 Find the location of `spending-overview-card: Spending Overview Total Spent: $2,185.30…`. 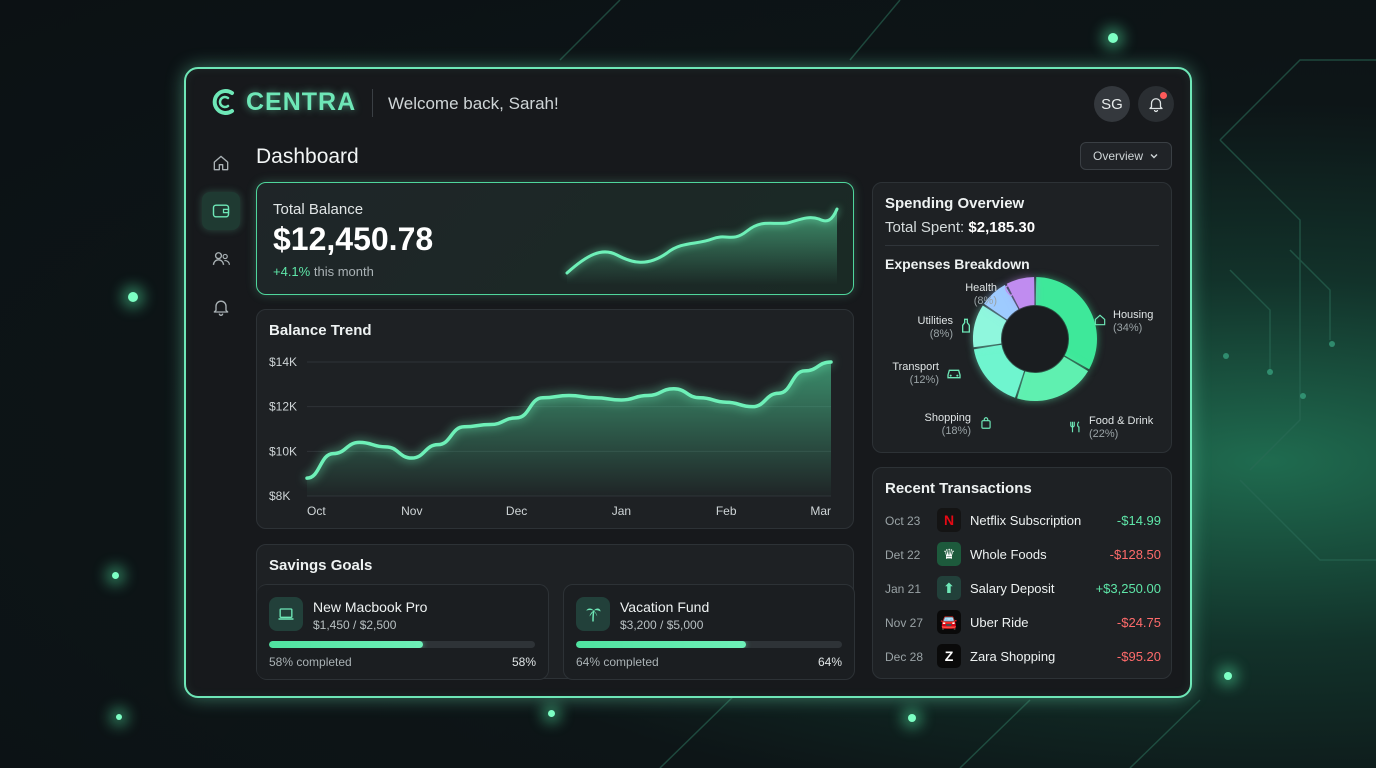

spending-overview-card: Spending Overview Total Spent: $2,185.30… is located at coordinates (1022, 317).